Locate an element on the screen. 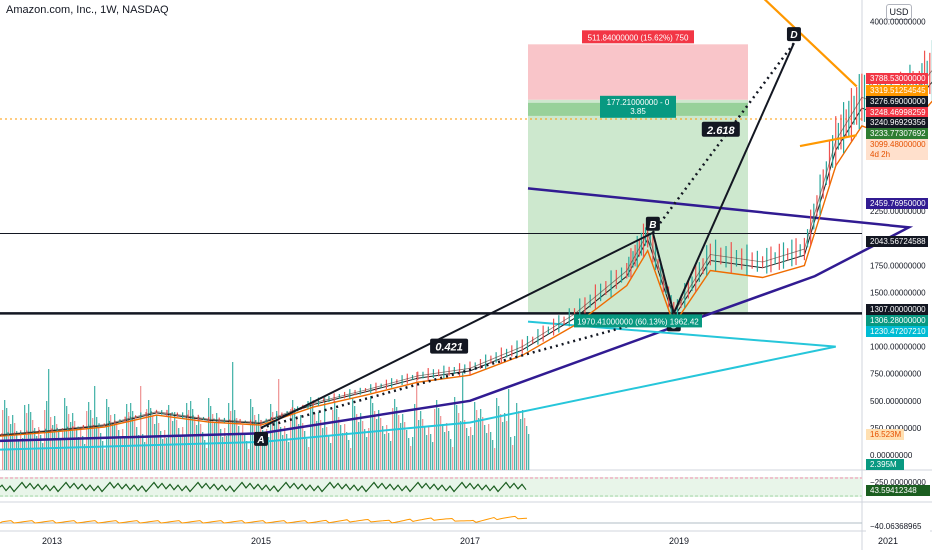 The width and height of the screenshot is (932, 550). y-tick-label: 0.00000000 is located at coordinates (891, 455).